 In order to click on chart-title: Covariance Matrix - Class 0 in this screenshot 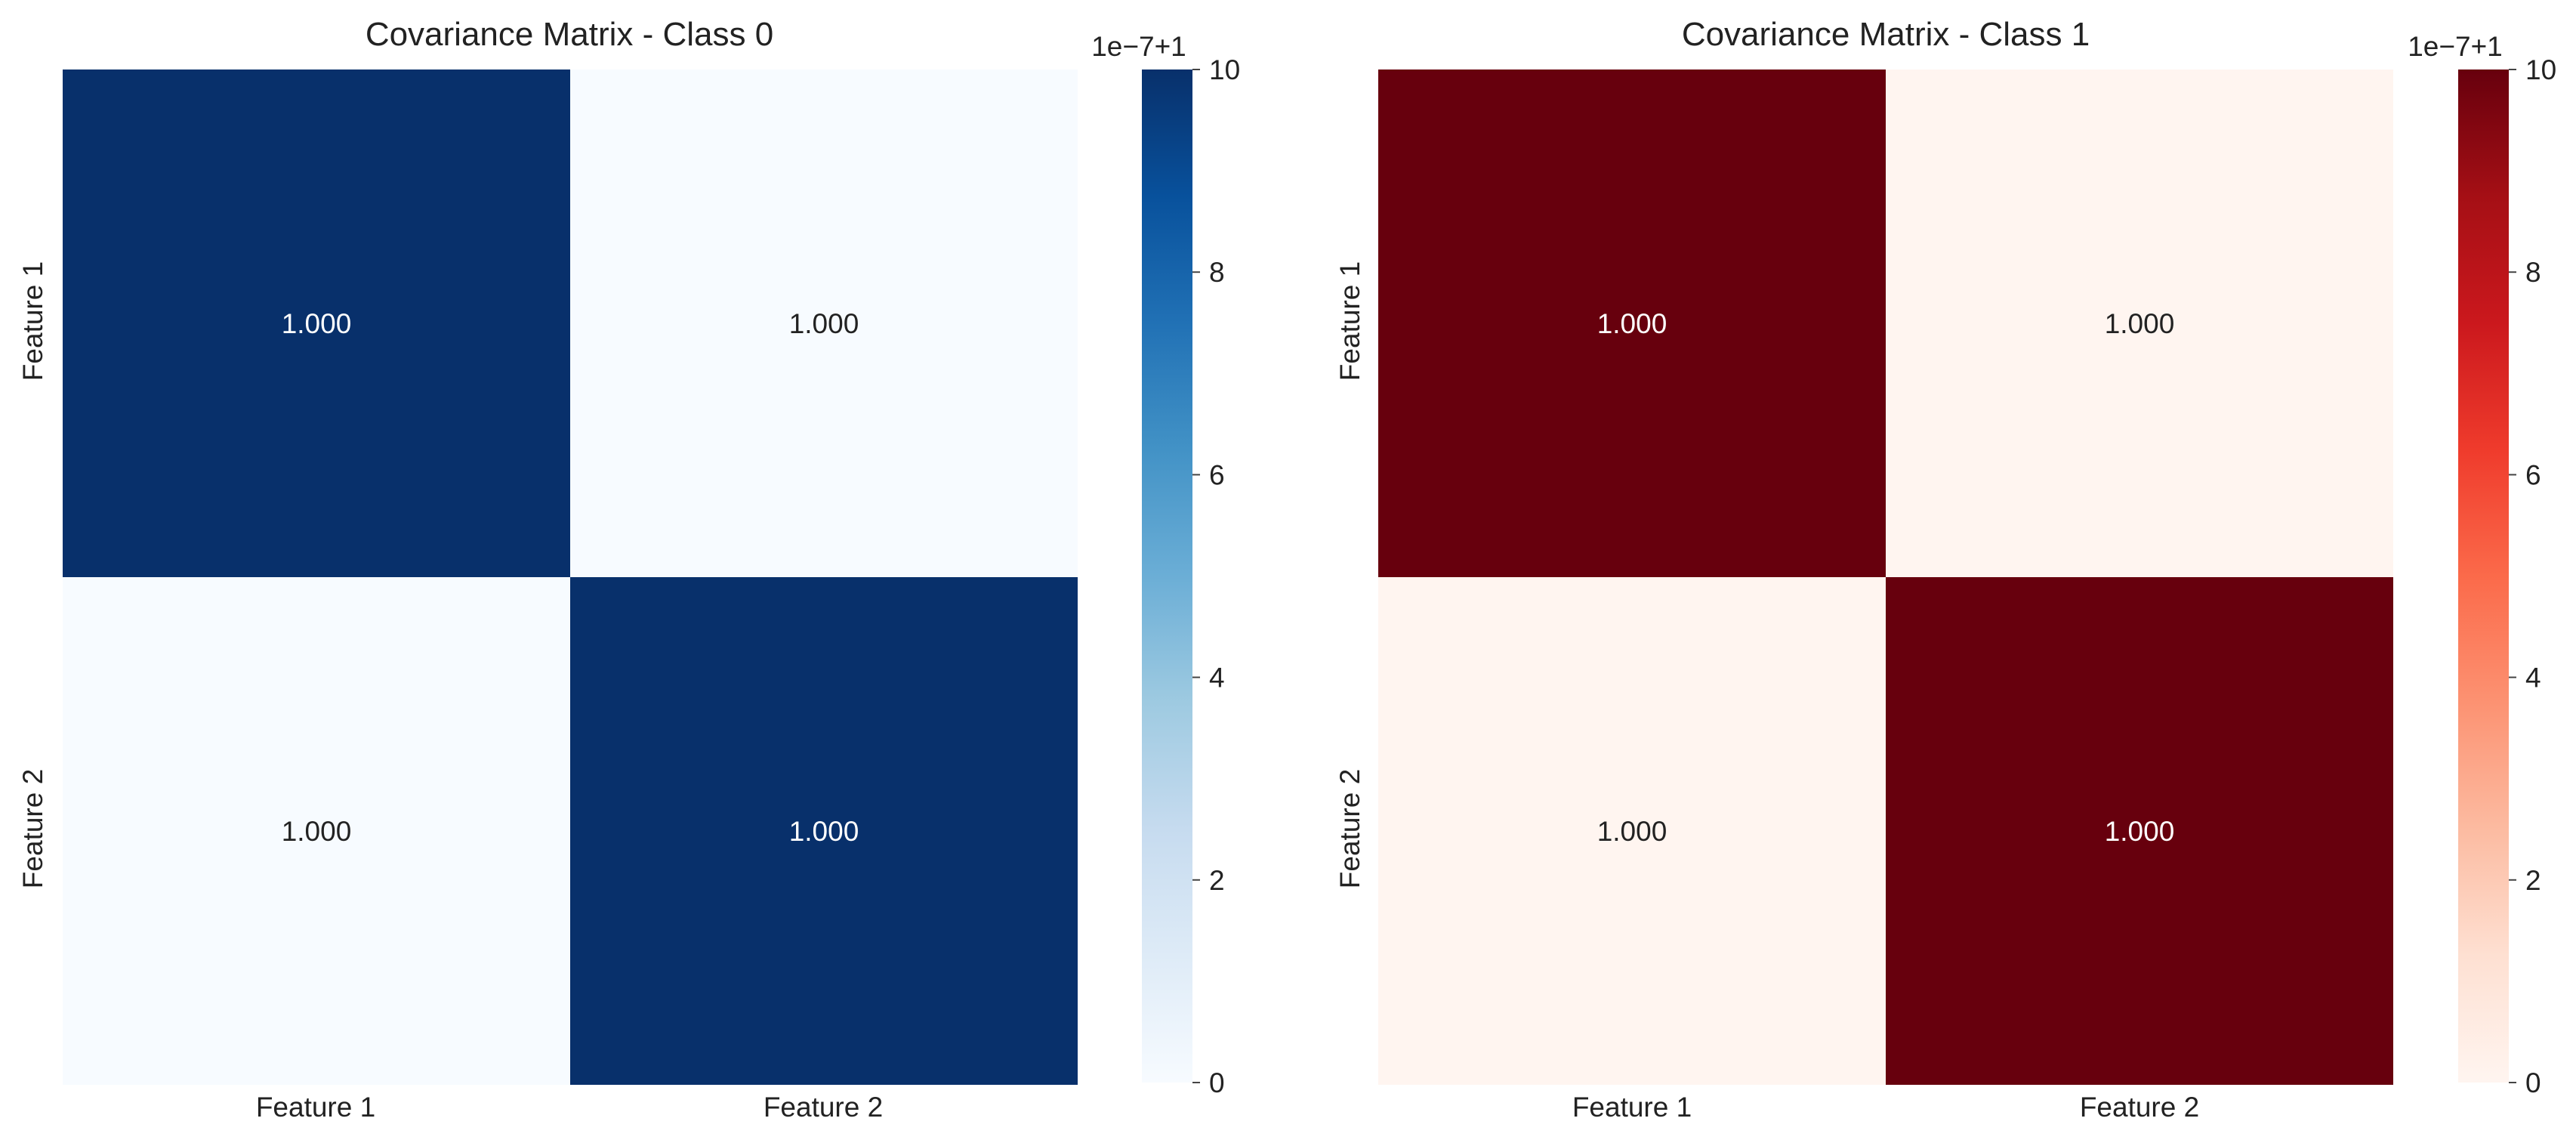, I will do `click(569, 34)`.